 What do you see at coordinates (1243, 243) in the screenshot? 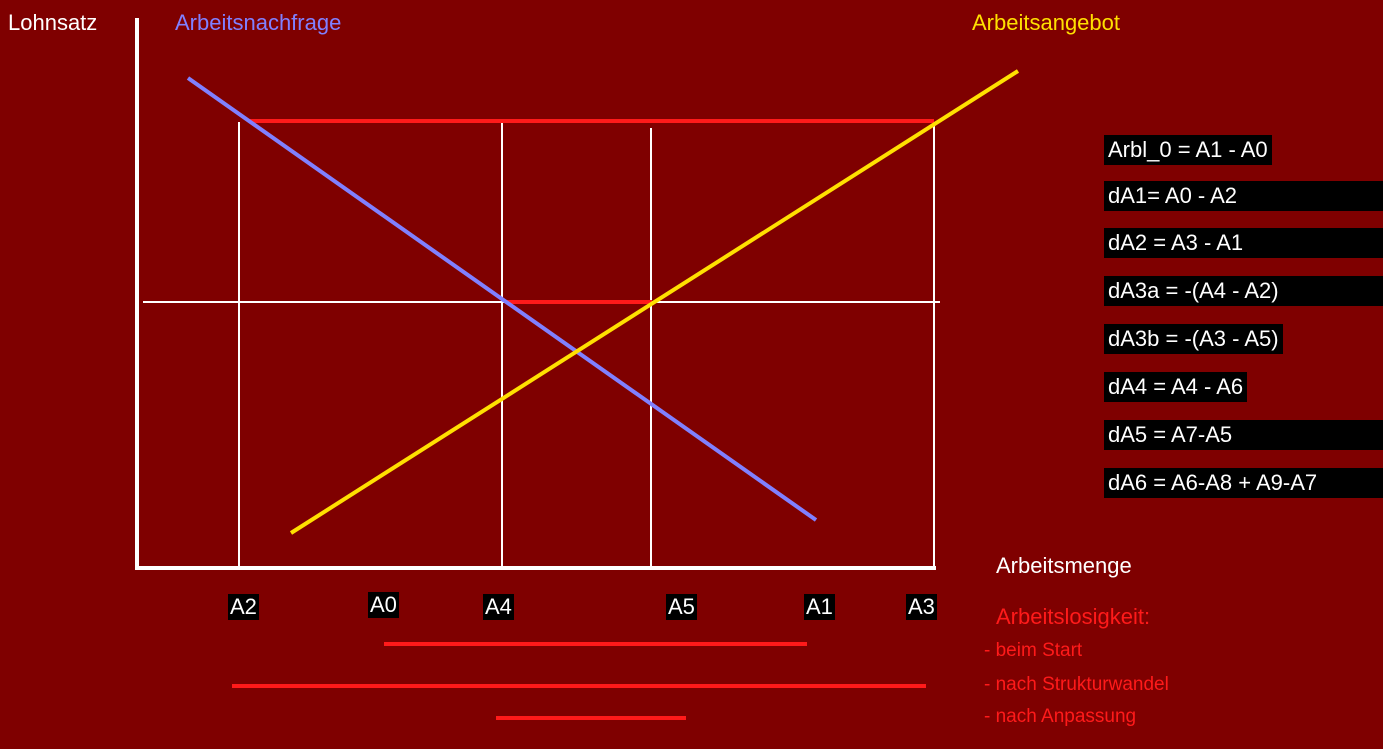
I see `formula-da2: dA2 = A3 - A1` at bounding box center [1243, 243].